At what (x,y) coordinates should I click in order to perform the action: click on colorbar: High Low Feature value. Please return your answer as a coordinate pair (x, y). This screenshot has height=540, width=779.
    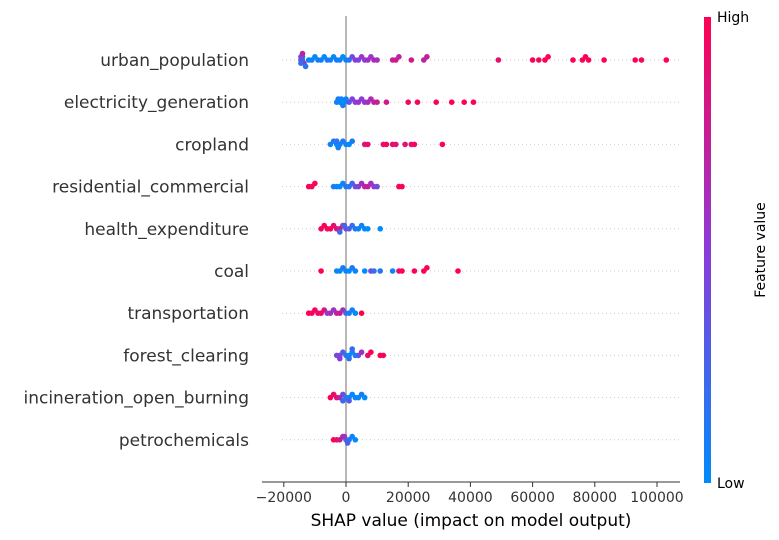
    Looking at the image, I should click on (736, 251).